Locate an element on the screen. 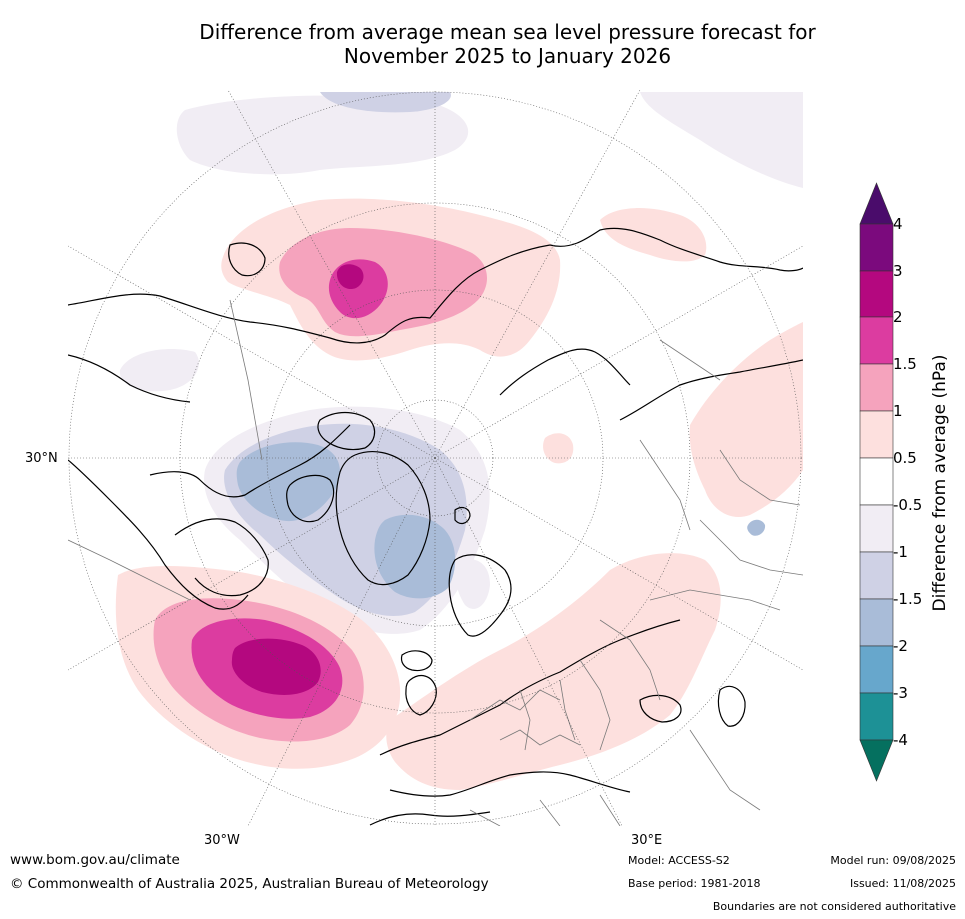 The width and height of the screenshot is (965, 919). latitude-label-30n: 30°N is located at coordinates (41, 458).